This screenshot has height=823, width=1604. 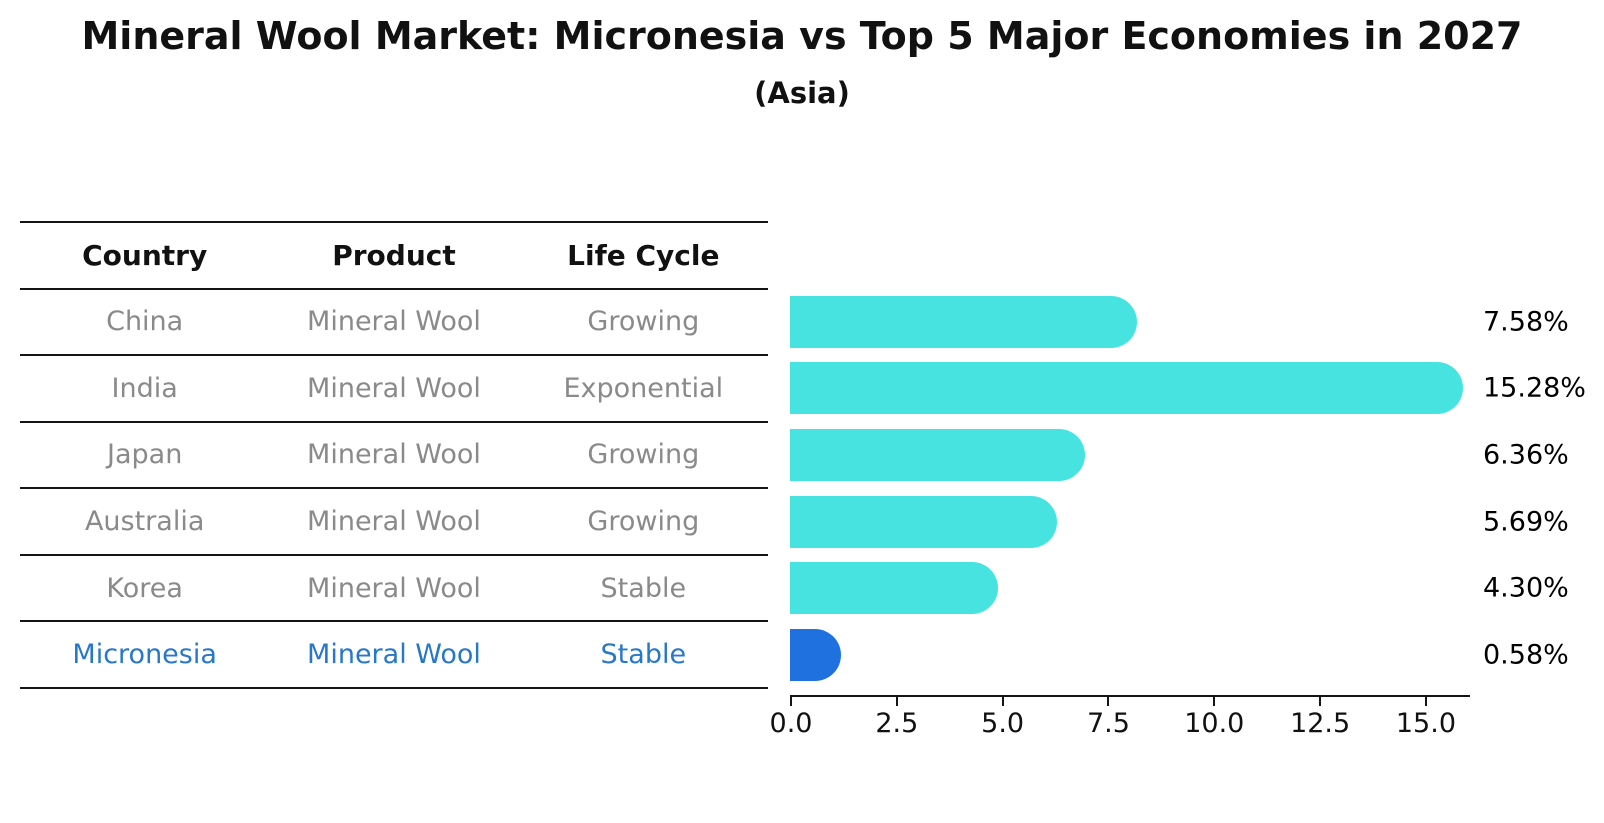 I want to click on table-header-cell: Life Cycle, so click(x=643, y=255).